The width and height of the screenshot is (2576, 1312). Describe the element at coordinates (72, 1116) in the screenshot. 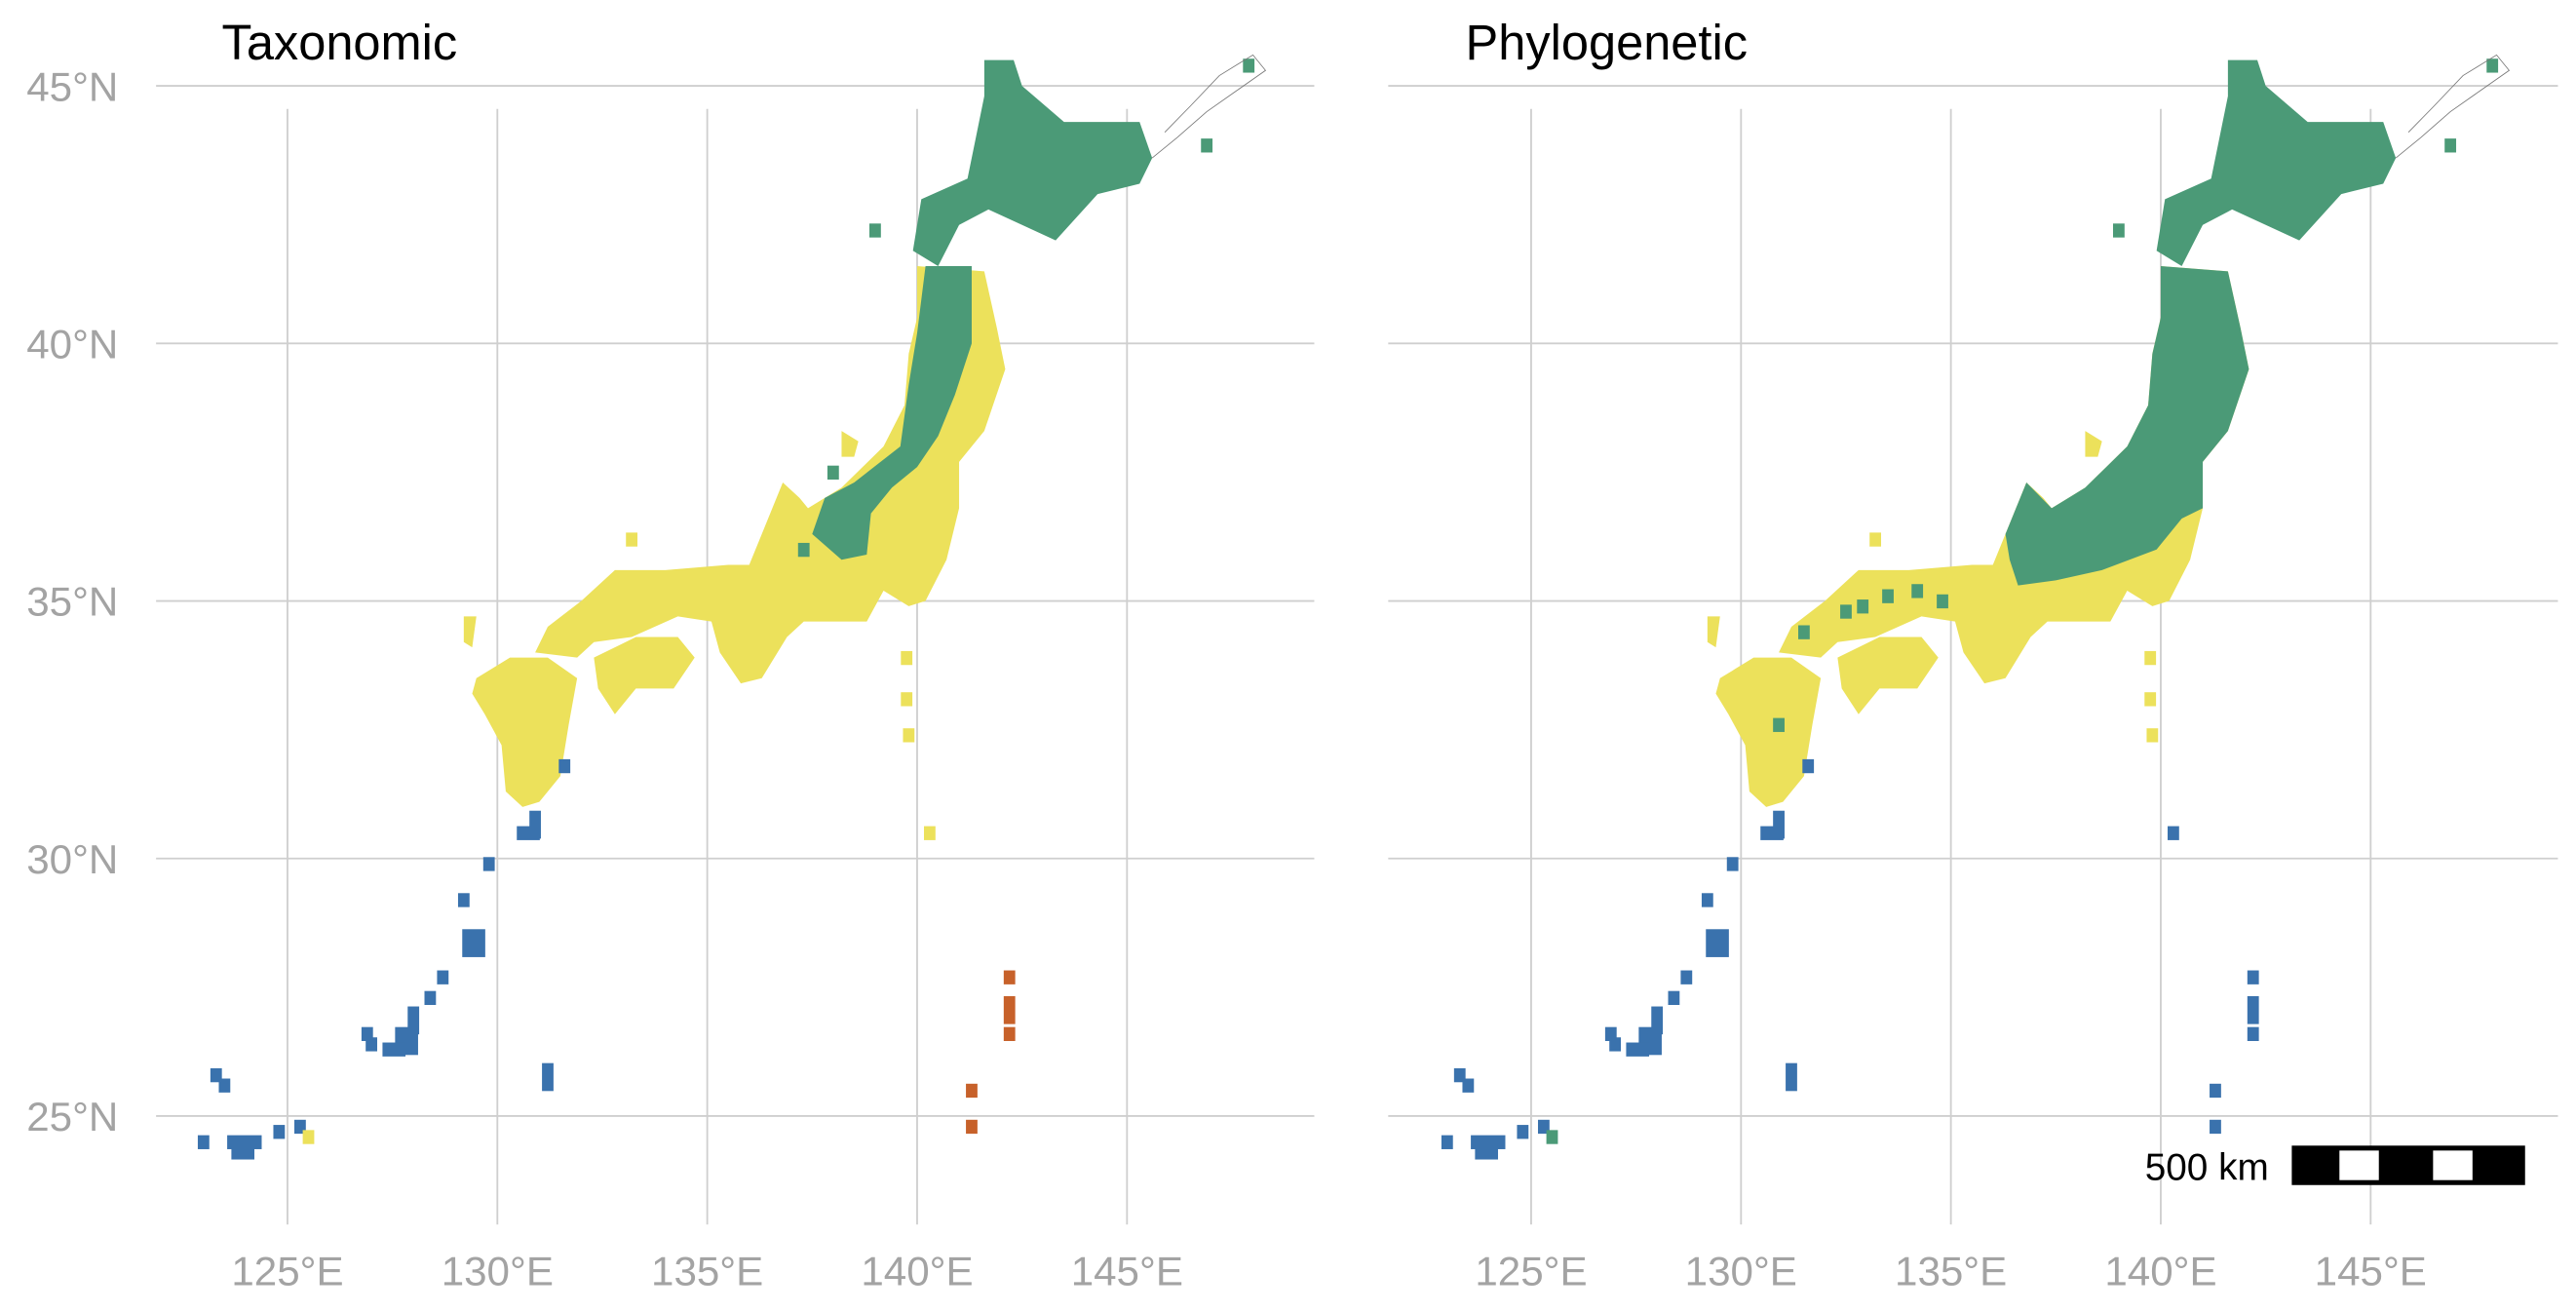

I see `lat-tick-label: 25°N` at that location.